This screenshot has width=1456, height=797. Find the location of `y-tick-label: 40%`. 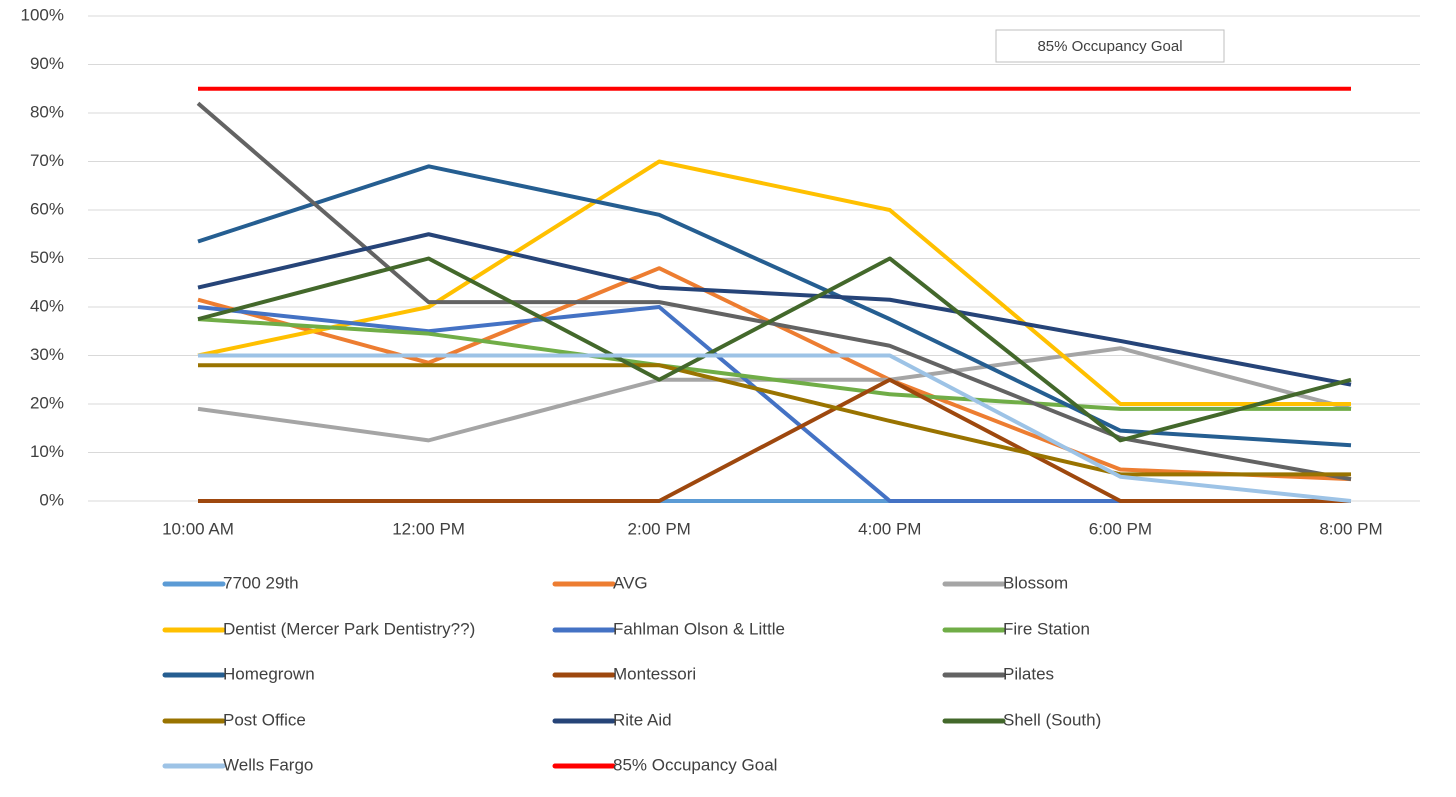

y-tick-label: 40% is located at coordinates (47, 305).